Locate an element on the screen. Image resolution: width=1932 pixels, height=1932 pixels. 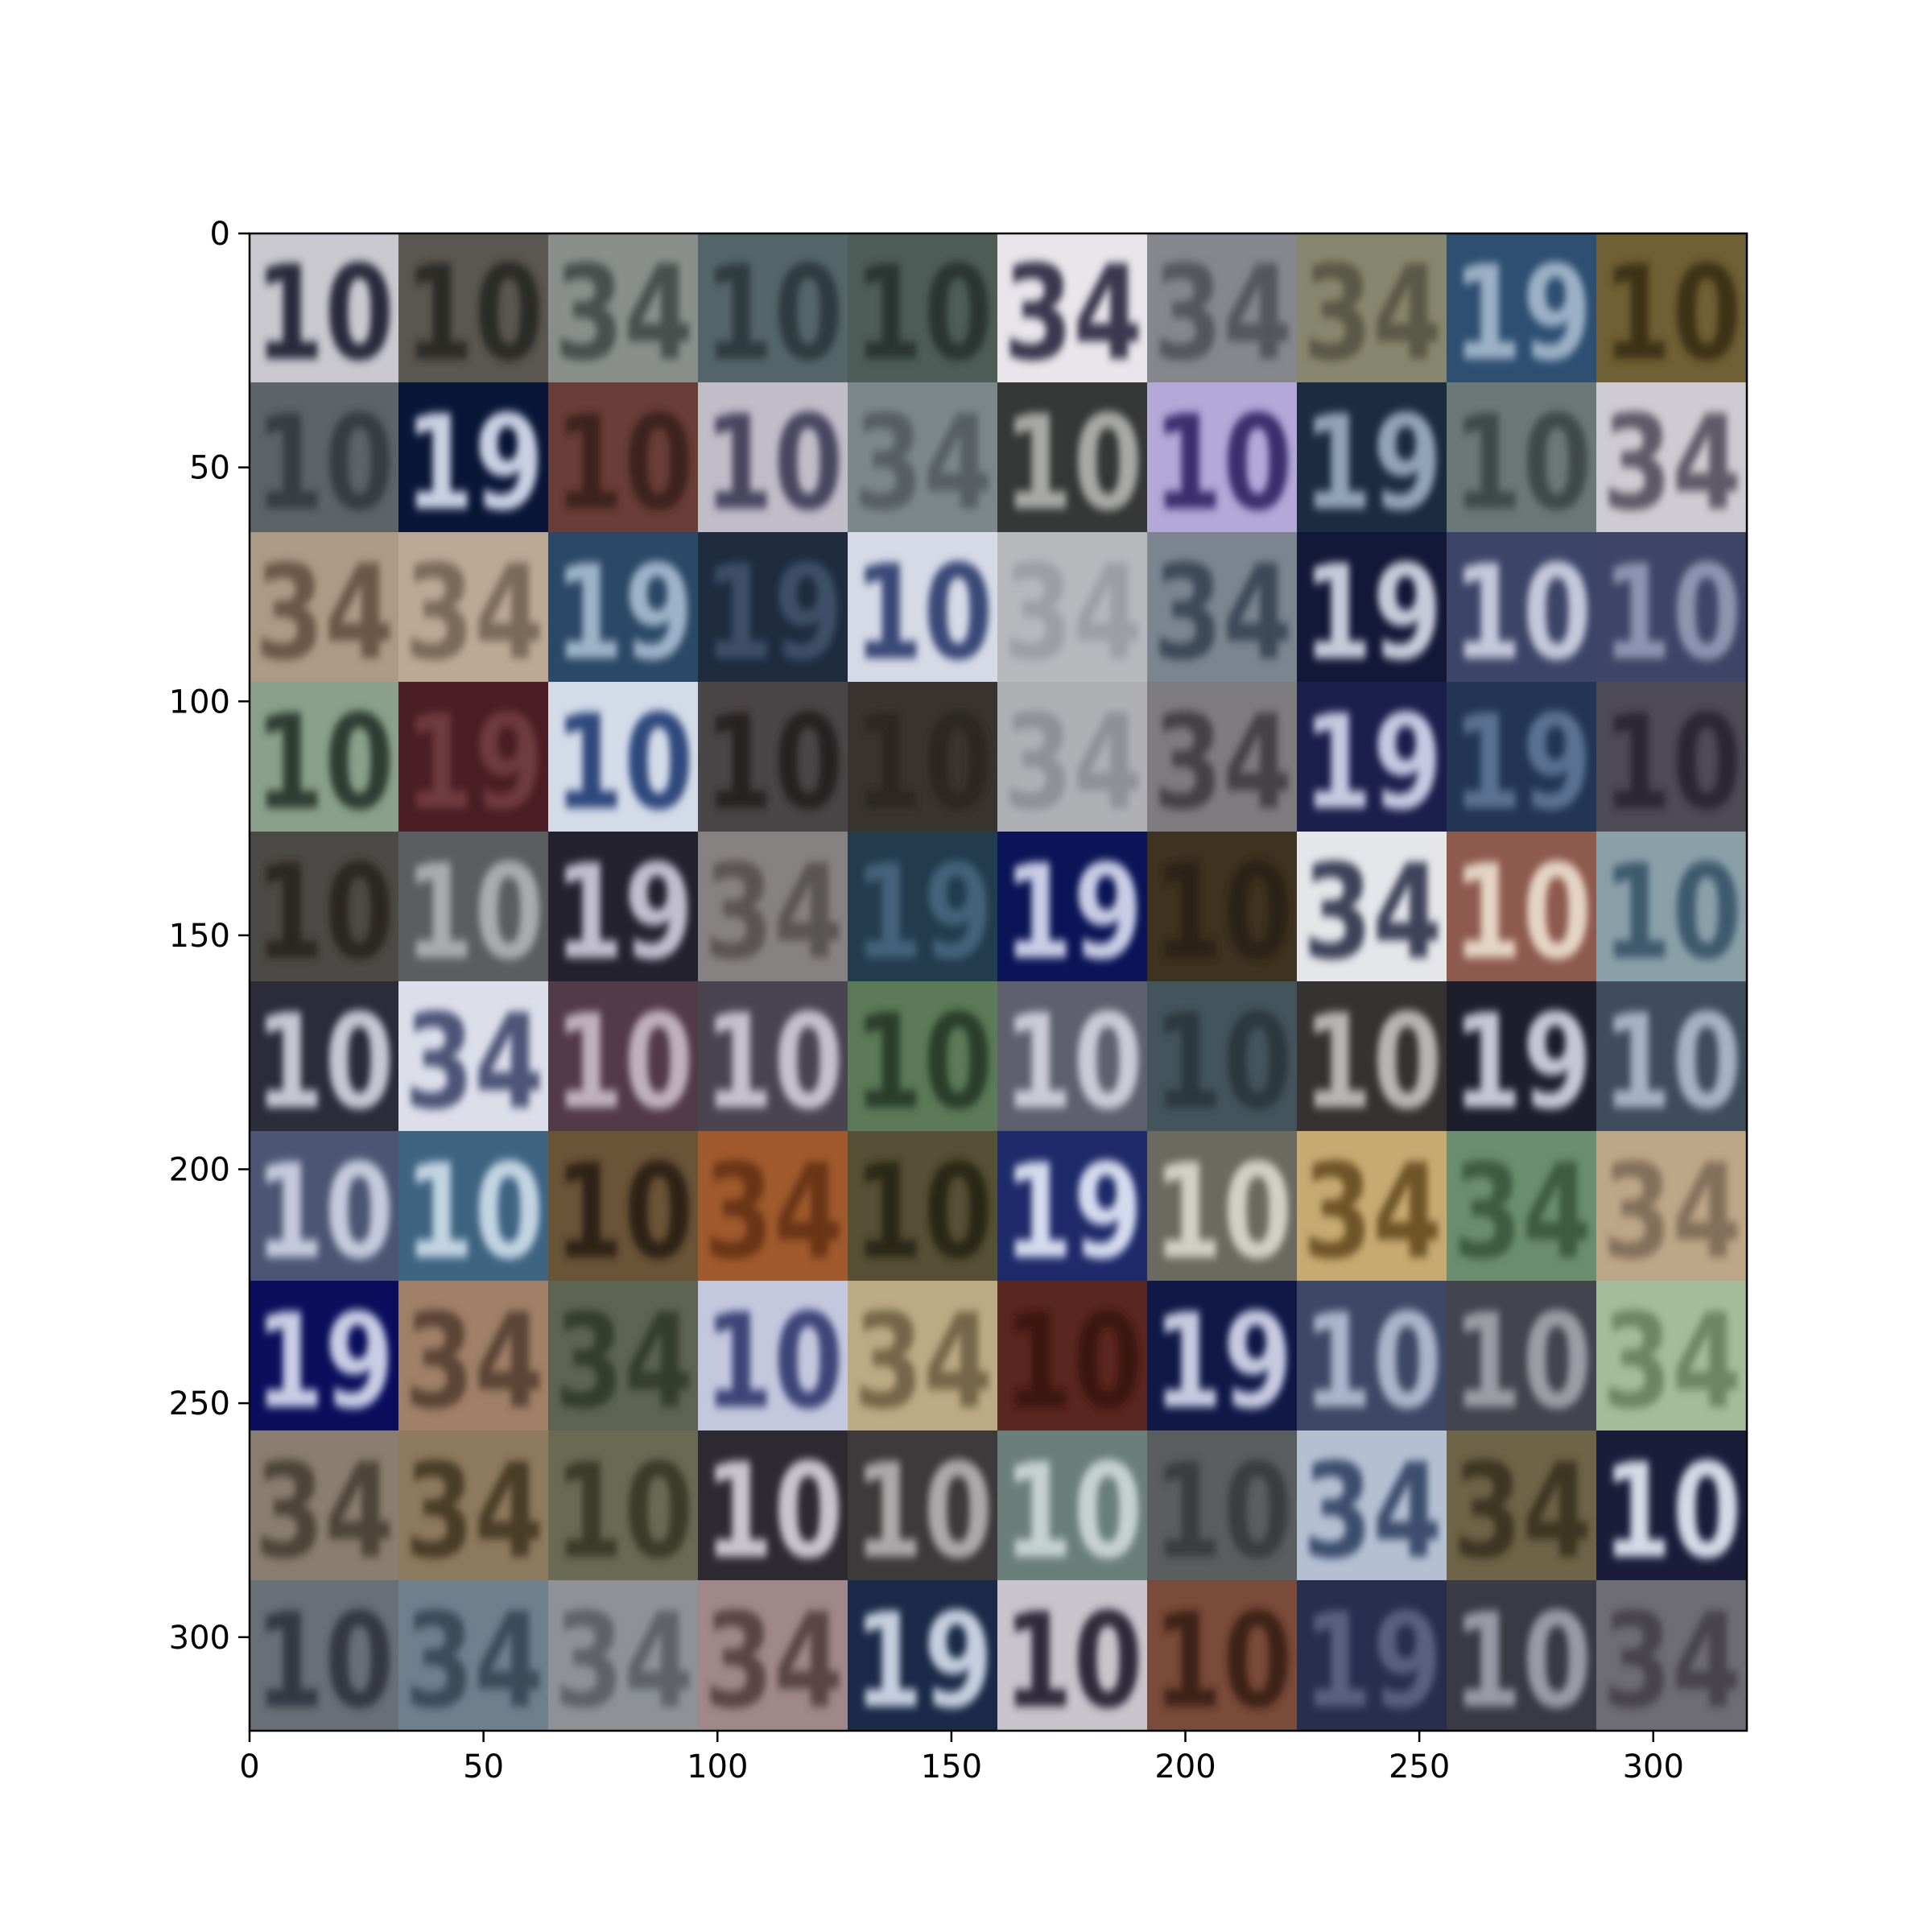
y-tick-label: 0 is located at coordinates (220, 234).